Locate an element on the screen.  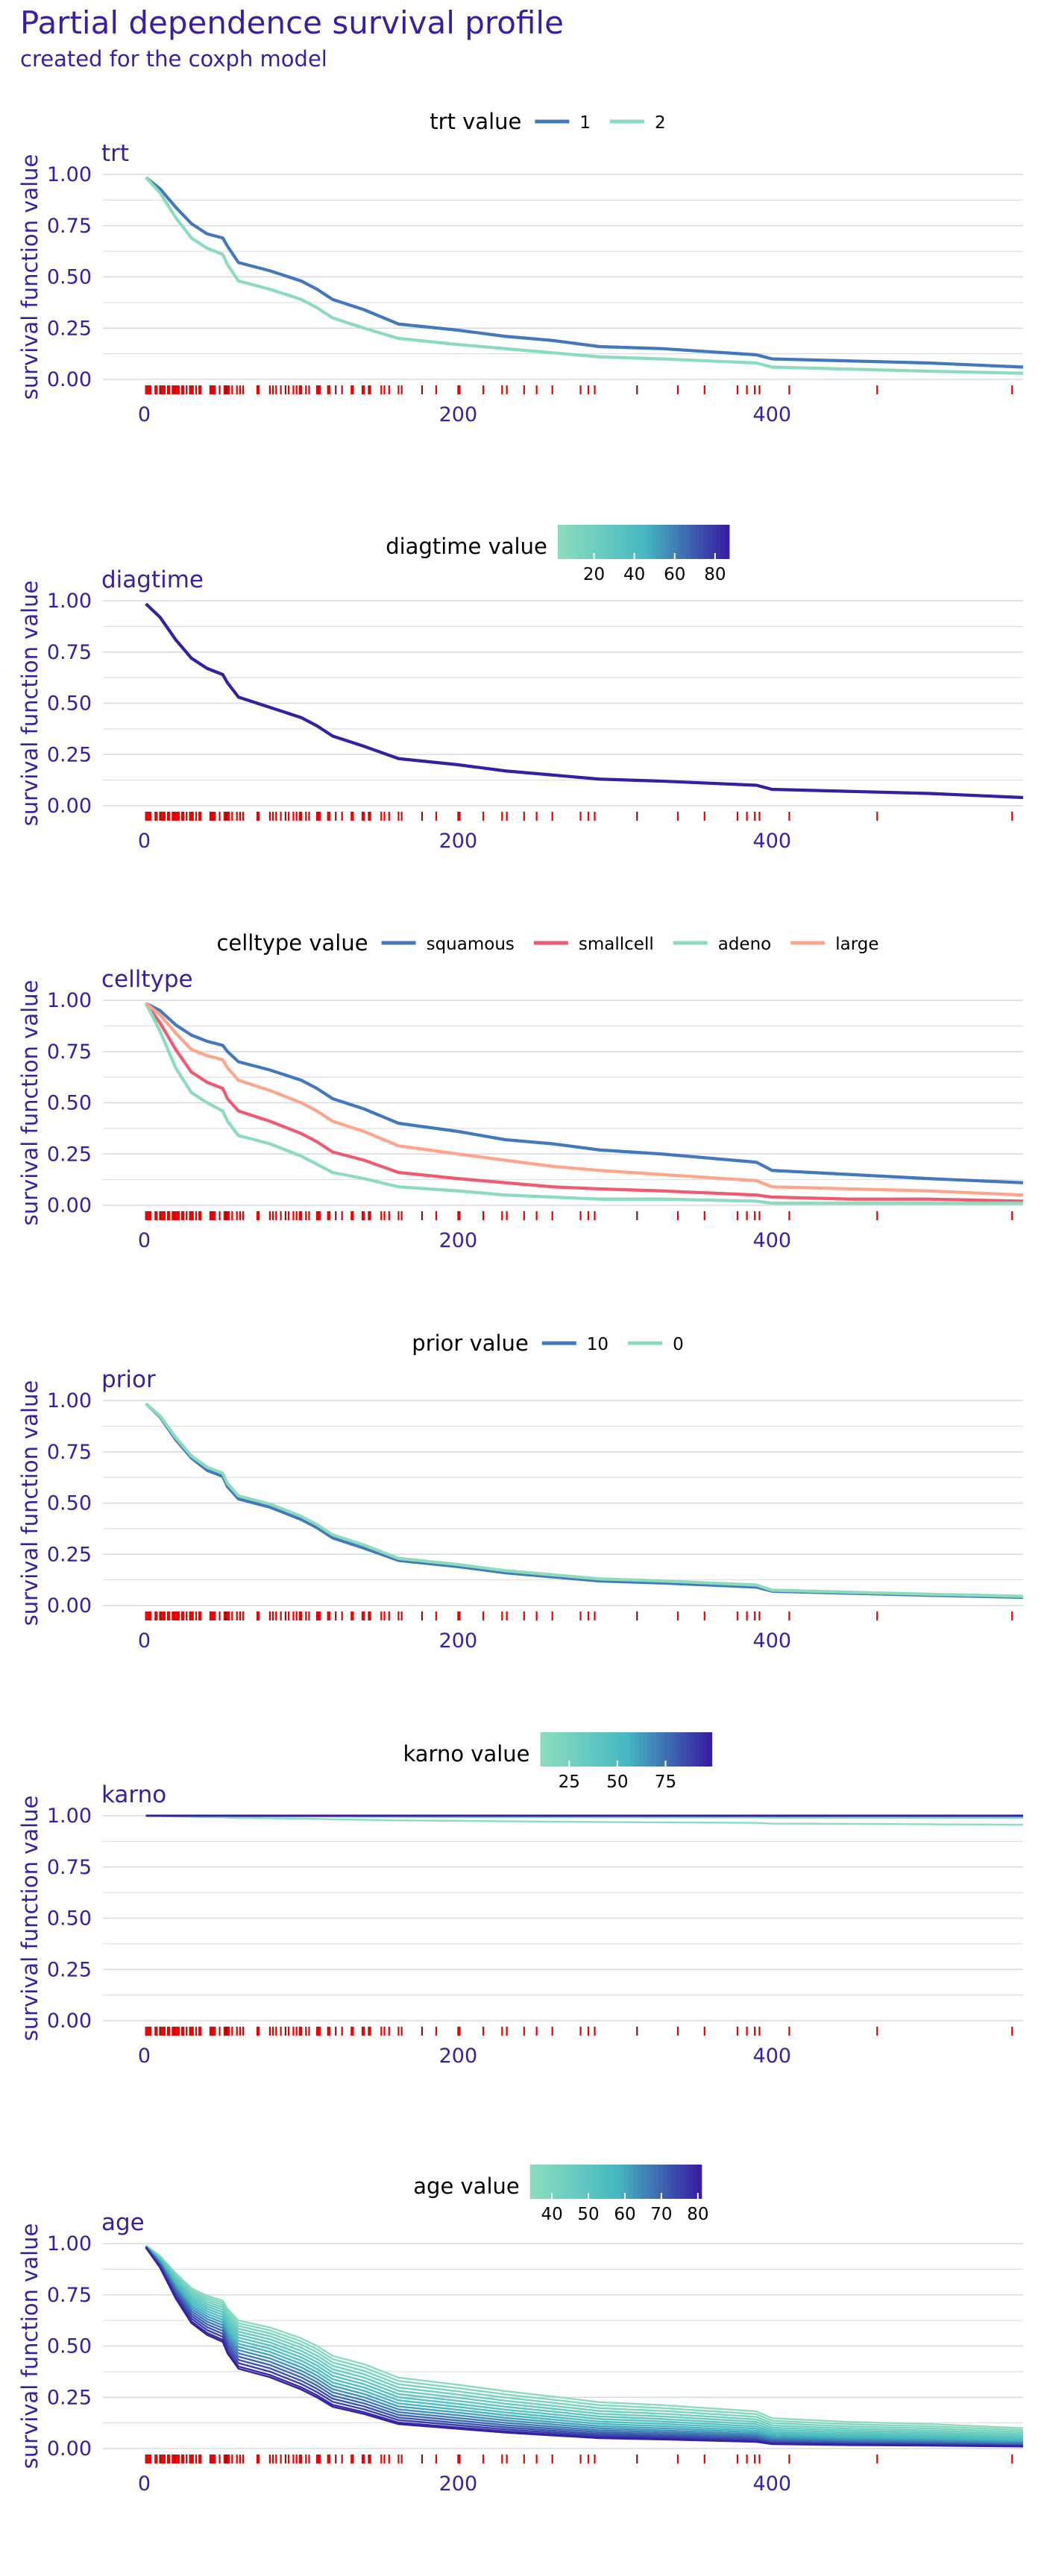
legend-tick-label: 80 is located at coordinates (715, 574).